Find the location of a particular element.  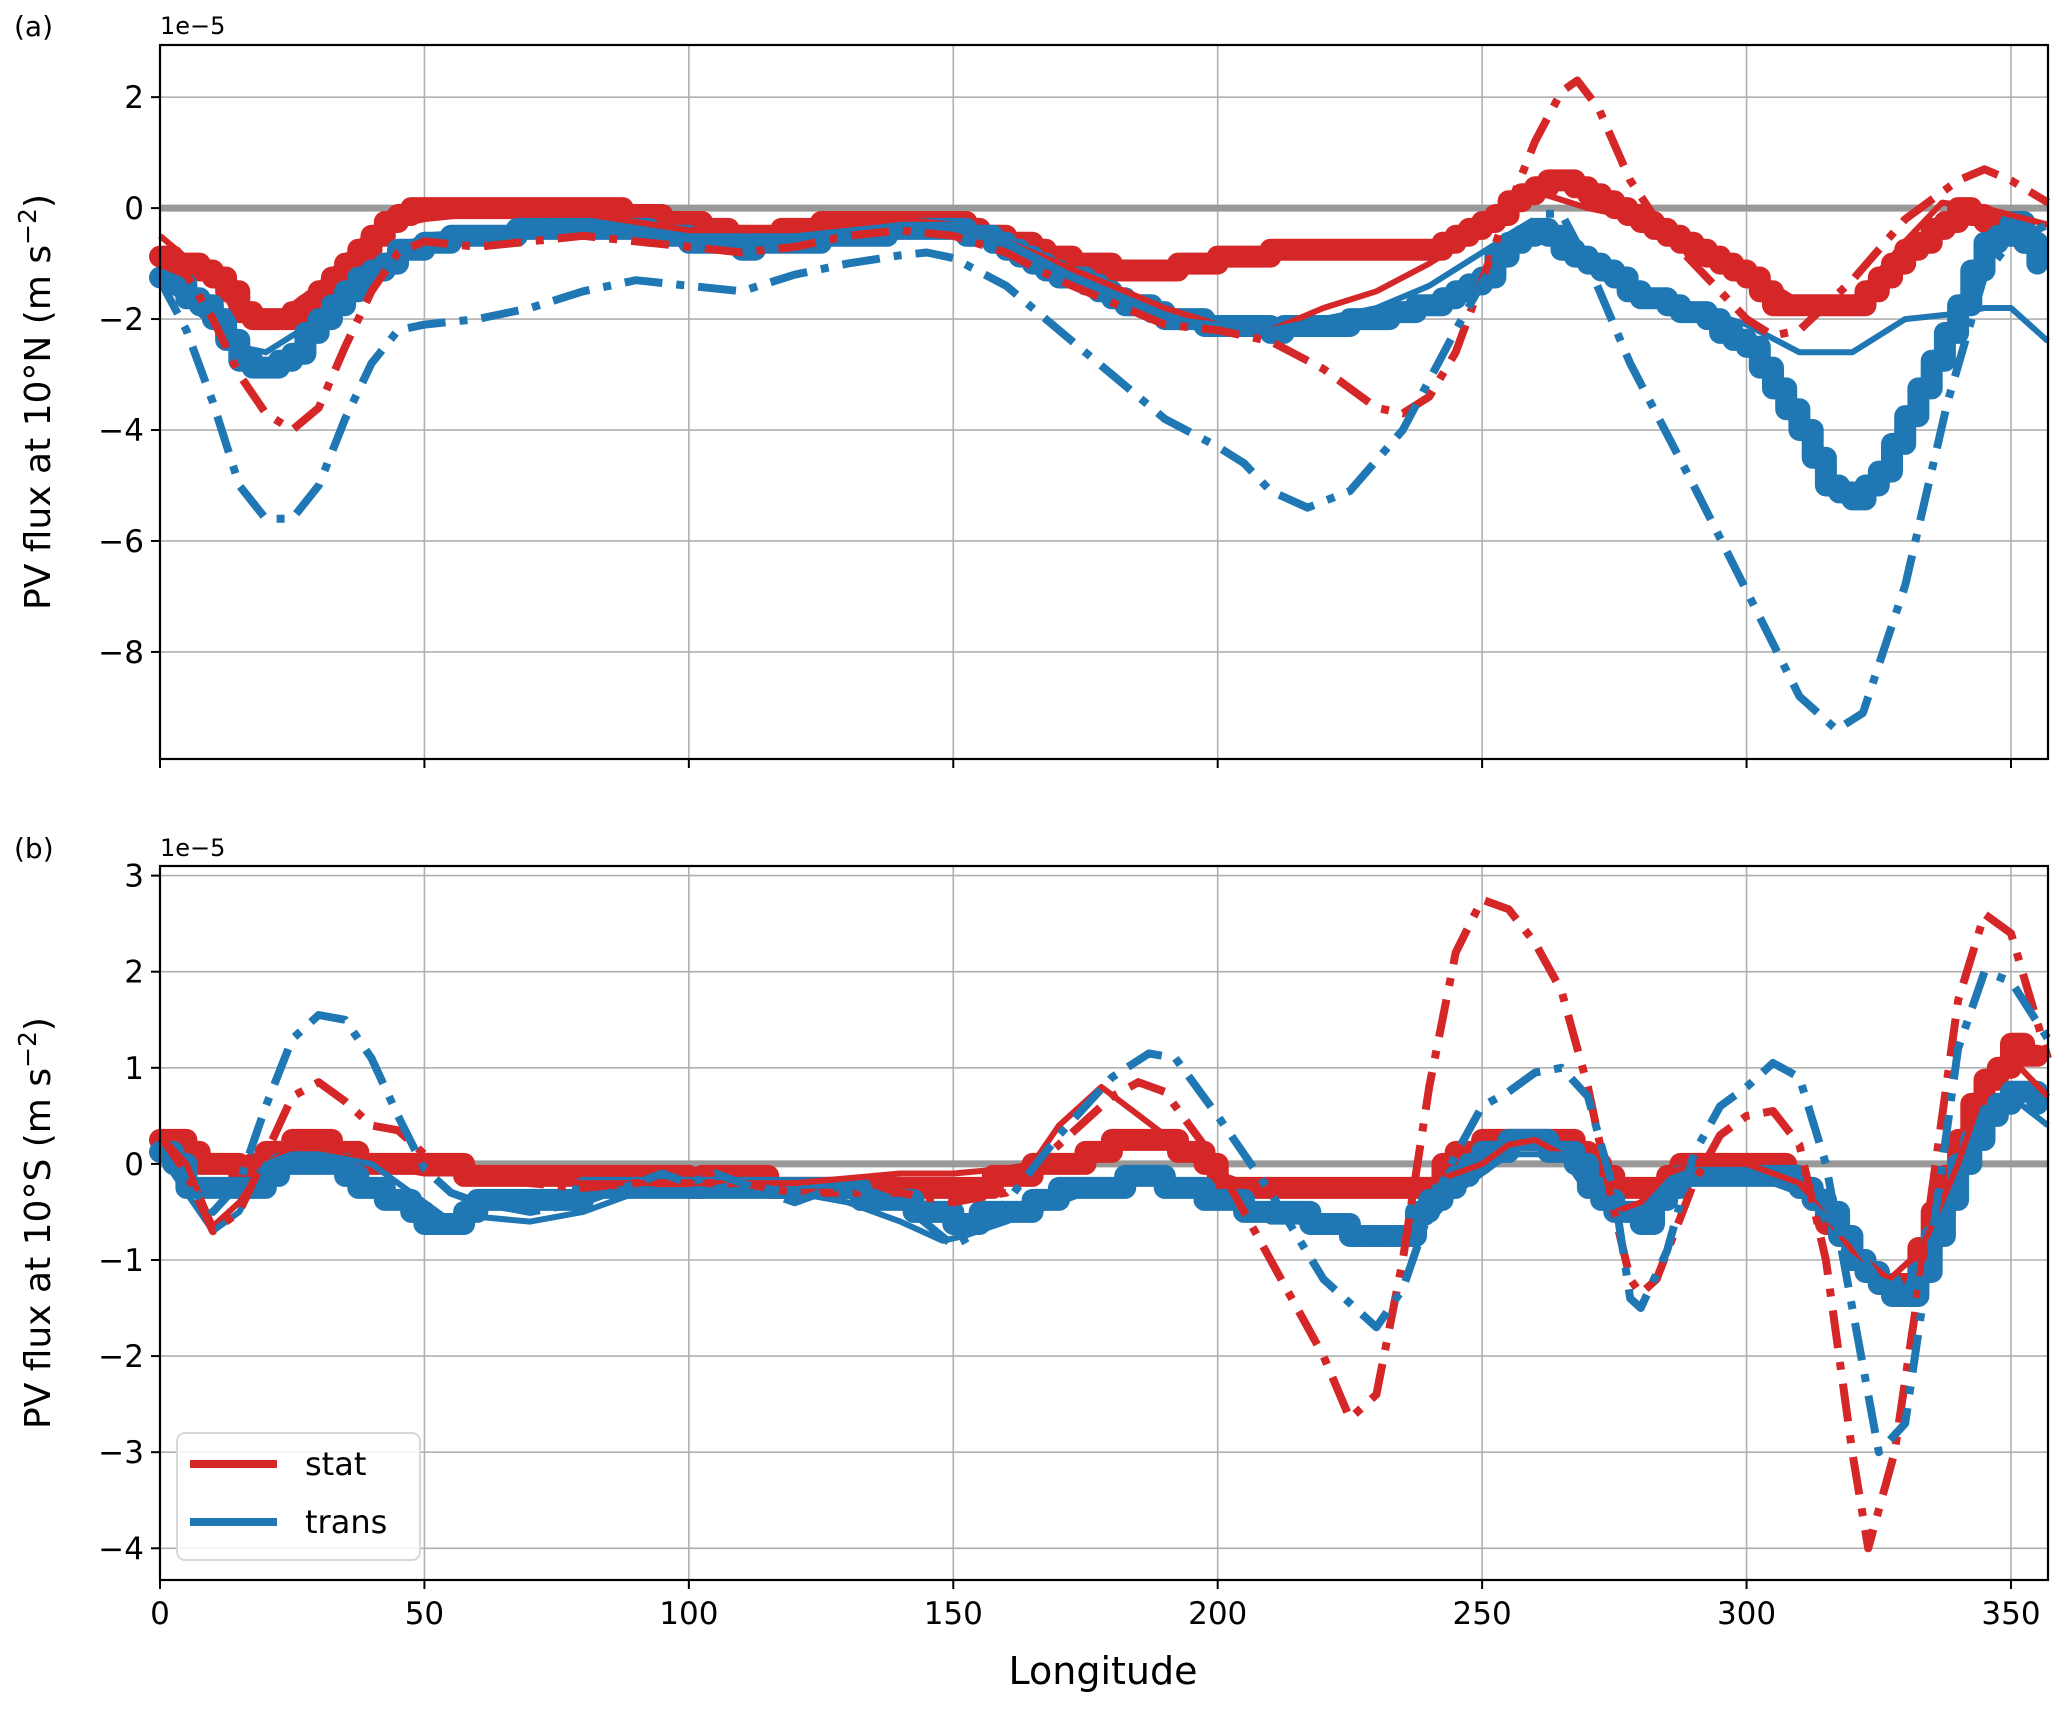

panel-a-series-stat-thick is located at coordinates (1099, 250).